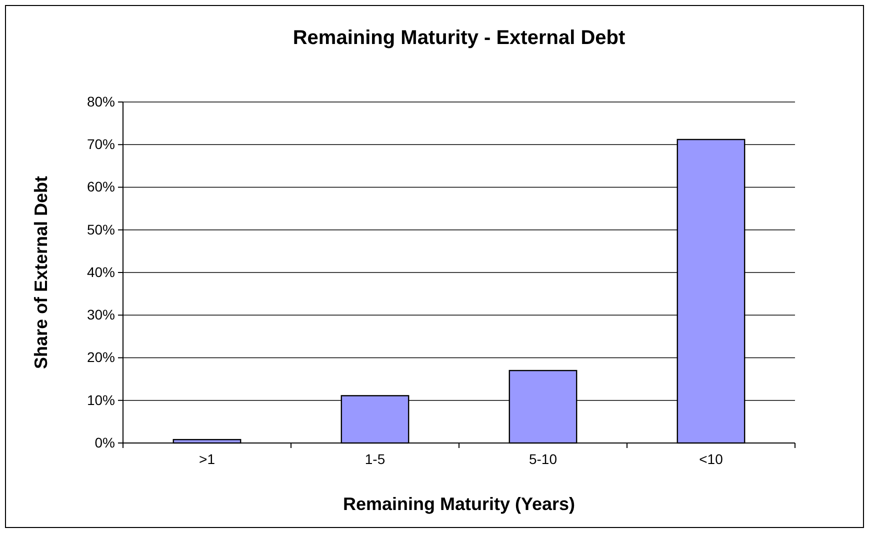 Image resolution: width=870 pixels, height=535 pixels. I want to click on x-tick-label: <10, so click(711, 459).